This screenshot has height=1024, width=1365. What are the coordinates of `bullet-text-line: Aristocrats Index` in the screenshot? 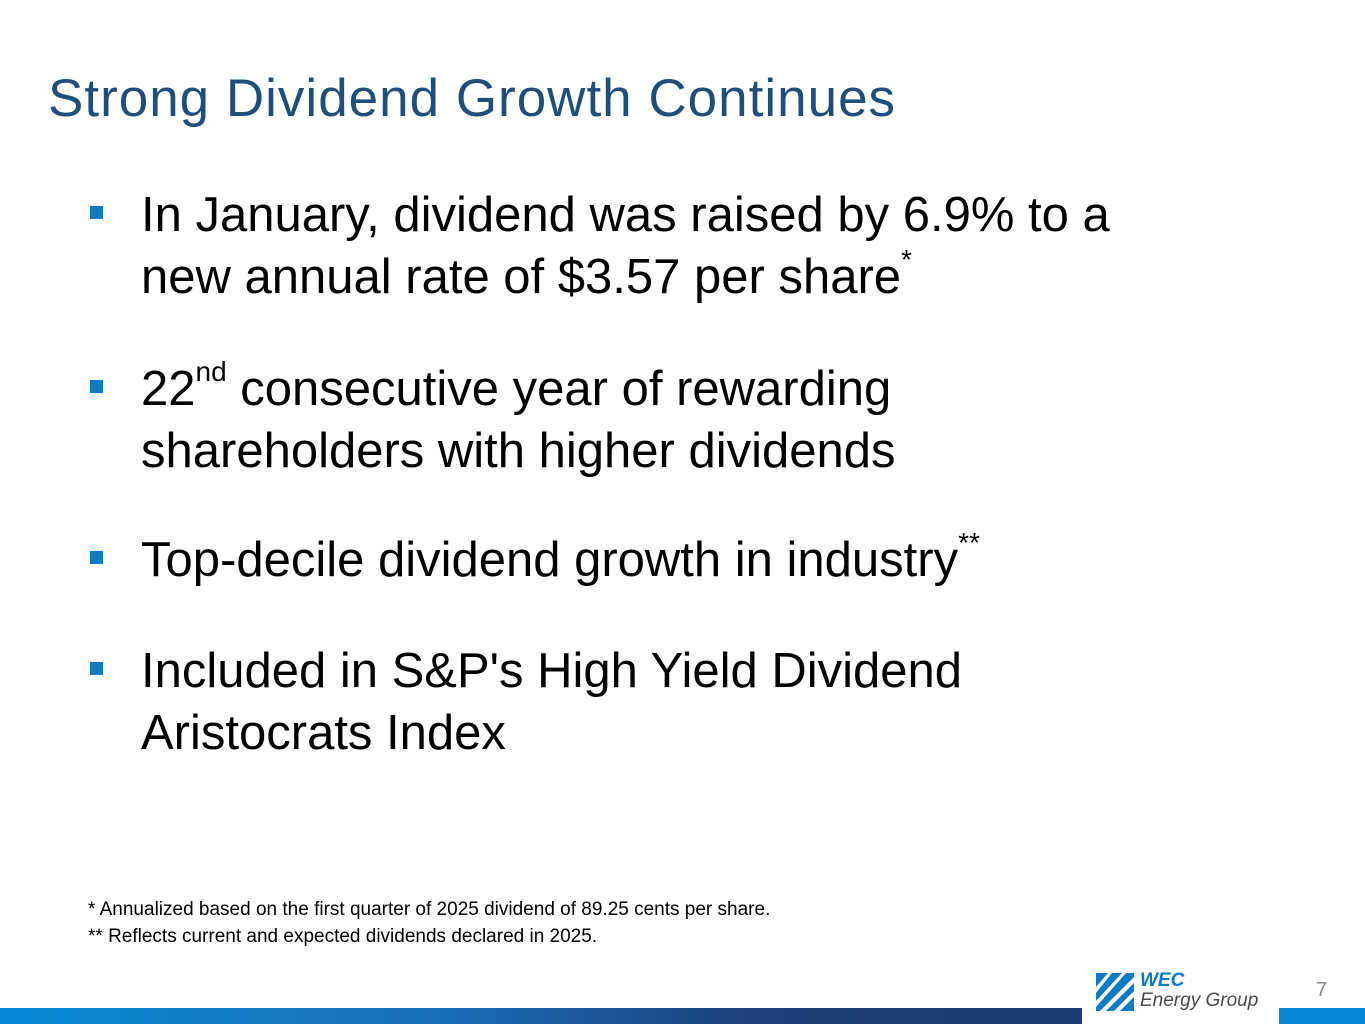 It's located at (323, 733).